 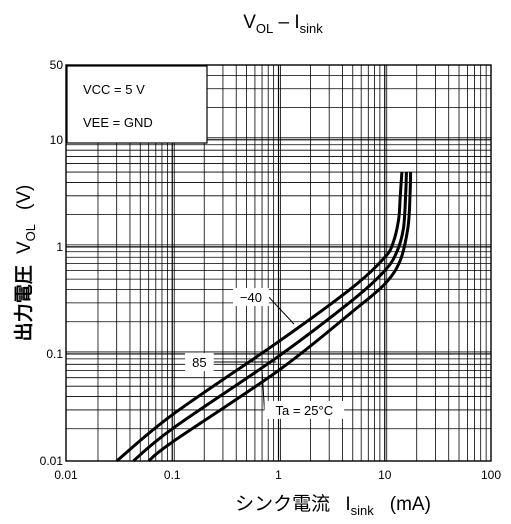 What do you see at coordinates (491, 475) in the screenshot?
I see `x-tick-label: 100` at bounding box center [491, 475].